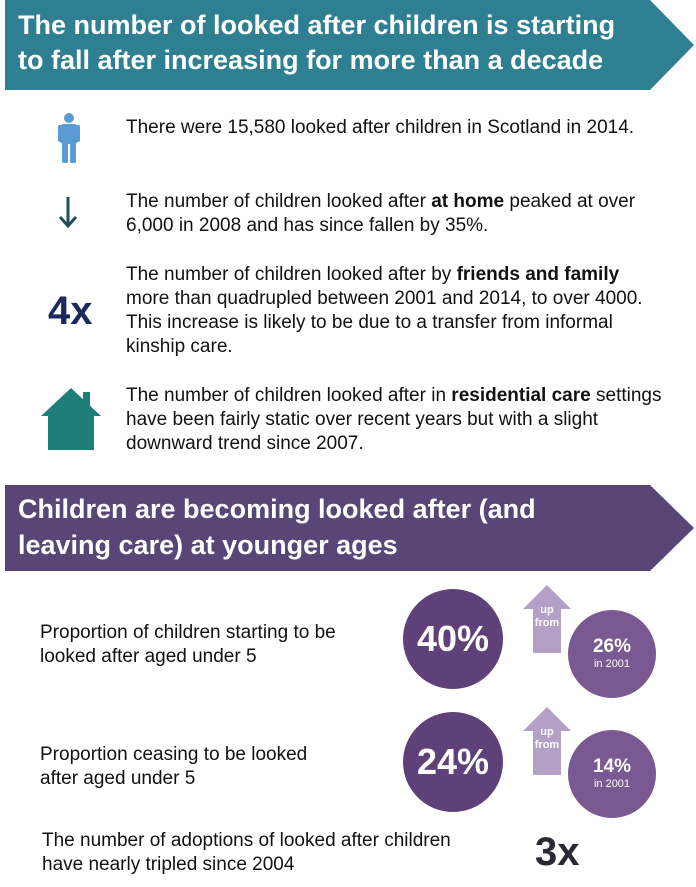 The height and width of the screenshot is (887, 696). Describe the element at coordinates (538, 274) in the screenshot. I see `item-friends-family-bold: friends and family` at that location.